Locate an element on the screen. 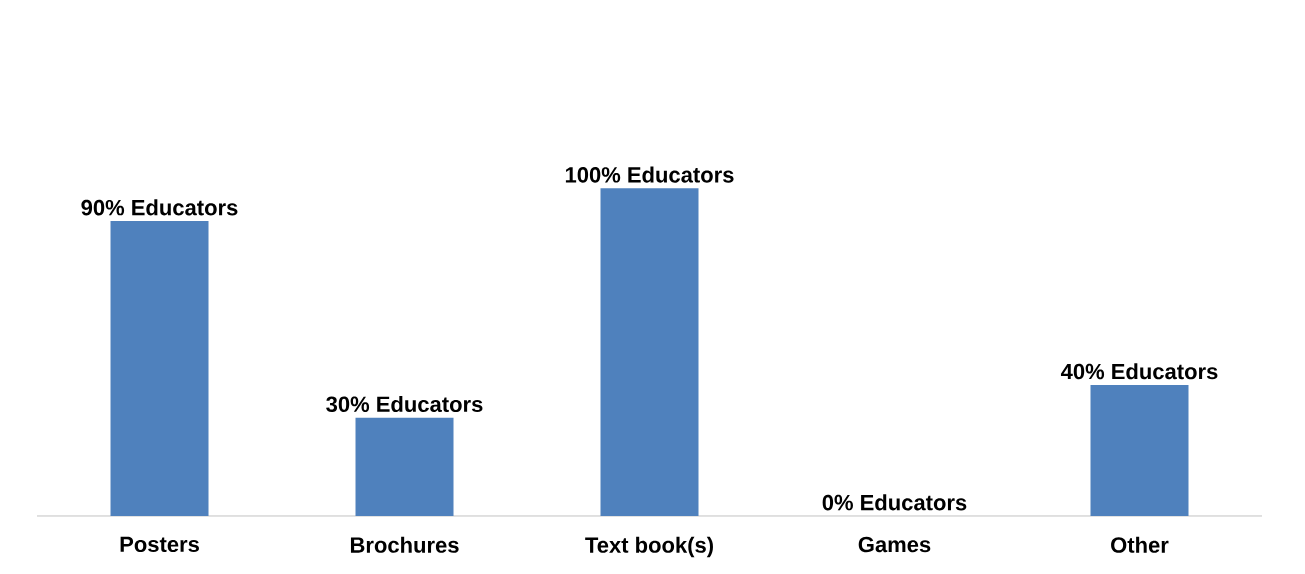 This screenshot has width=1305, height=574. x-tick-label: Games is located at coordinates (894, 544).